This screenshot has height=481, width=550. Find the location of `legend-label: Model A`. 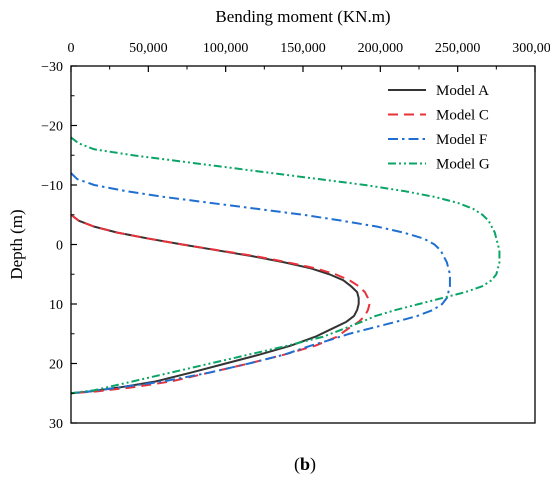

legend-label: Model A is located at coordinates (462, 91).